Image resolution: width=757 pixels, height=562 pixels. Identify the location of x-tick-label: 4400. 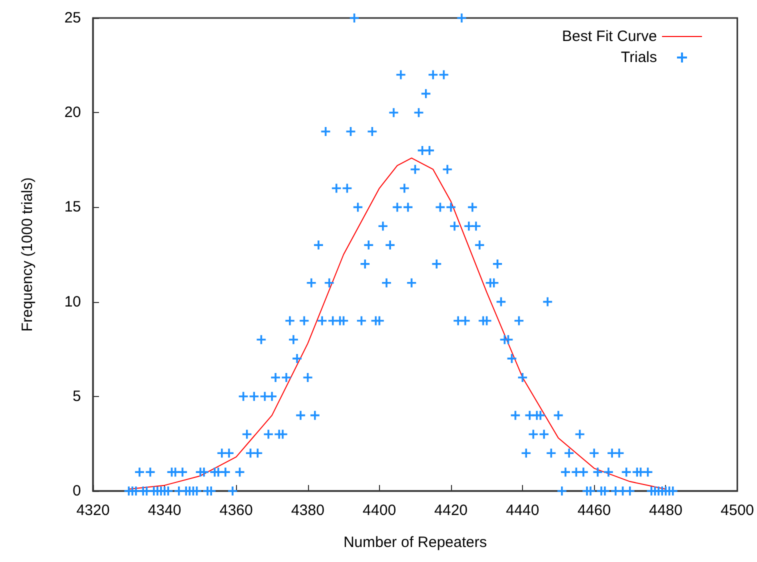
(379, 510).